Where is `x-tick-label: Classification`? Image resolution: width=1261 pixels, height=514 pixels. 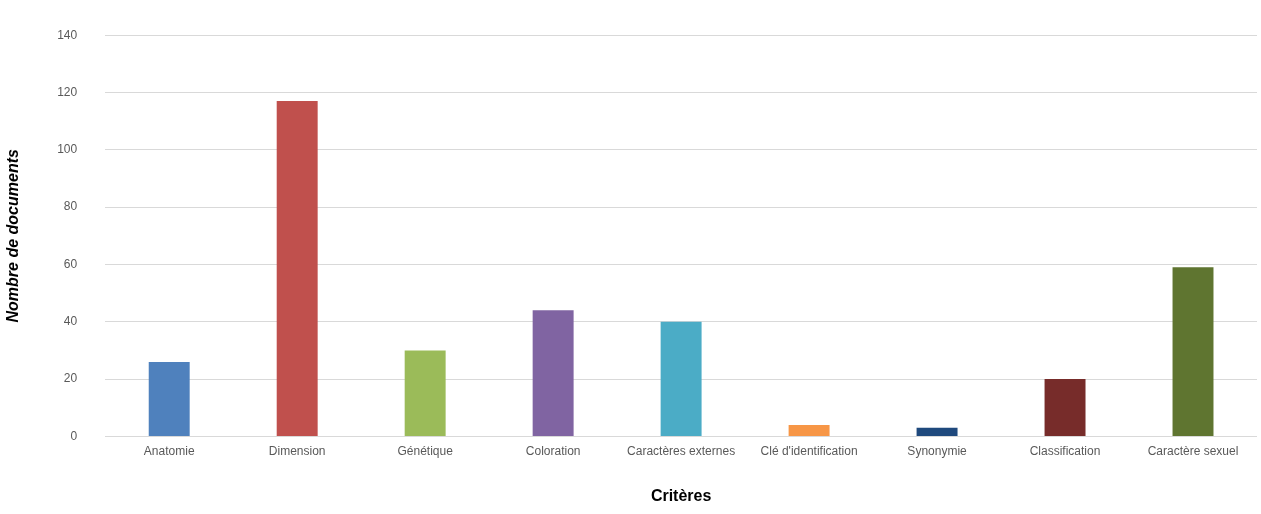 x-tick-label: Classification is located at coordinates (1065, 450).